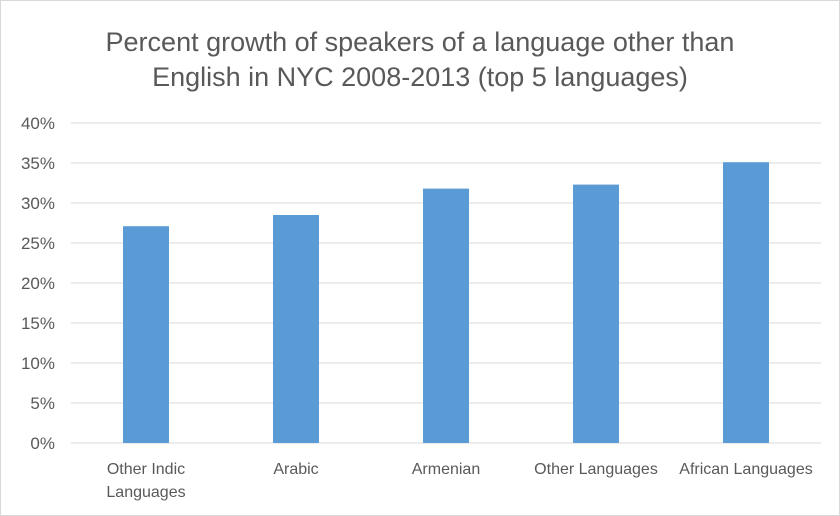  Describe the element at coordinates (38, 243) in the screenshot. I see `y-tick-label: 25%` at that location.